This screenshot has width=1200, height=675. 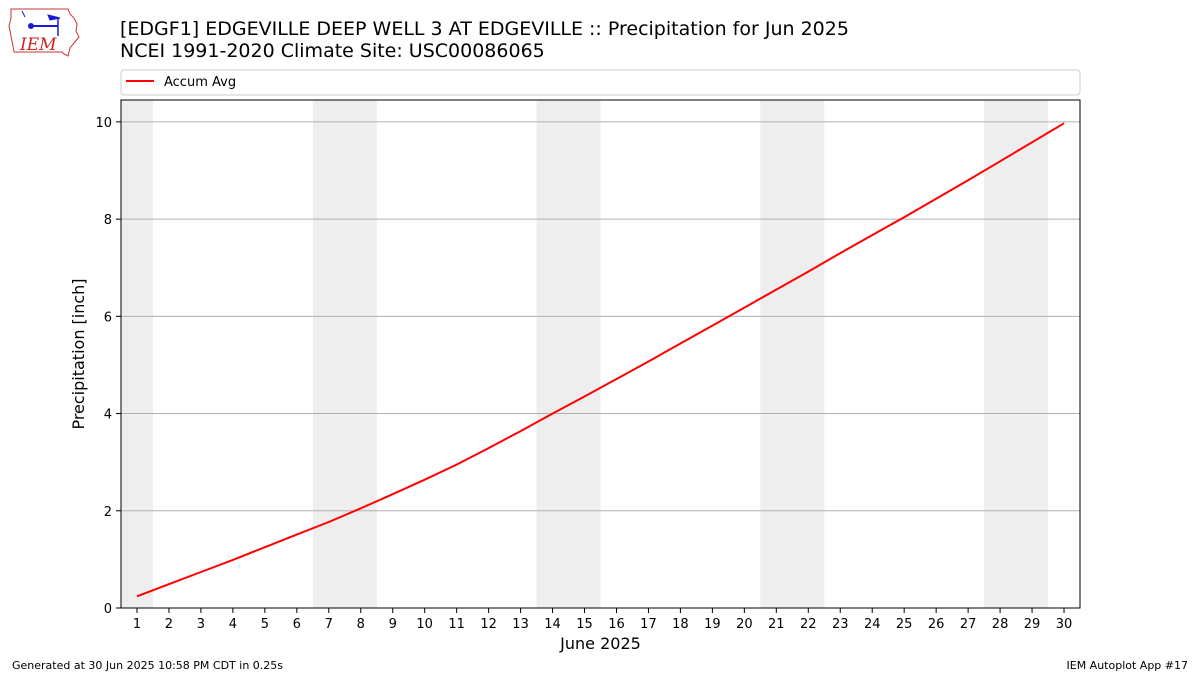 I want to click on legend-box, so click(x=600, y=82).